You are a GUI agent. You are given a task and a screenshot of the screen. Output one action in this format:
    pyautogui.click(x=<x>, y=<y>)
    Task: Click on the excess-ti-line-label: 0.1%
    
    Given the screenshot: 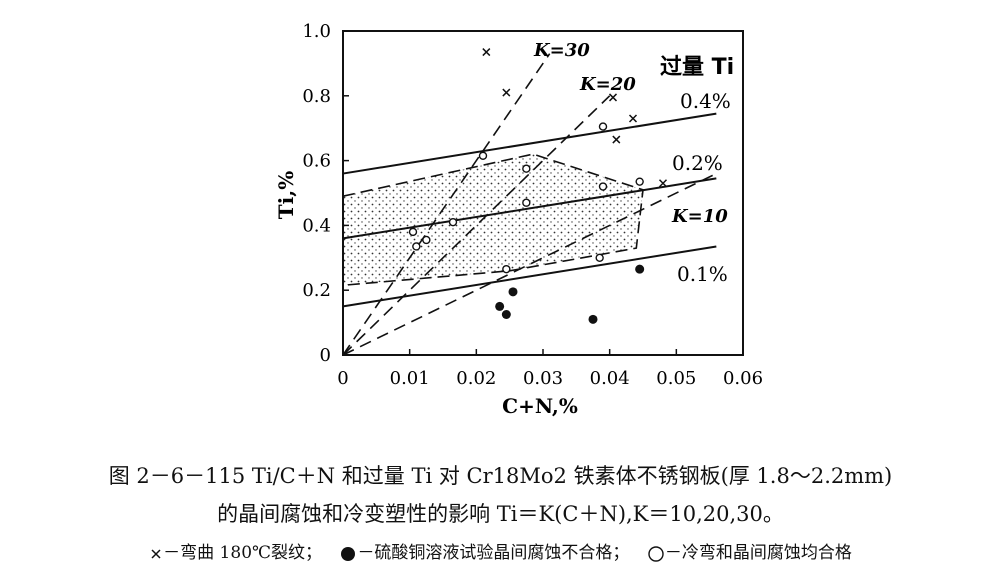 What is the action you would take?
    pyautogui.click(x=702, y=274)
    